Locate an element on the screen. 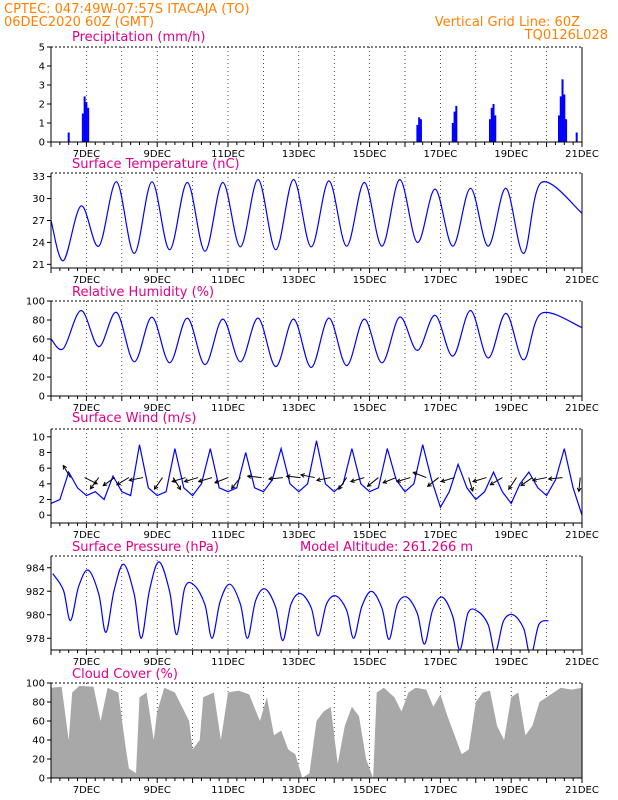  rh-xtick-label: 17DEC is located at coordinates (441, 408).